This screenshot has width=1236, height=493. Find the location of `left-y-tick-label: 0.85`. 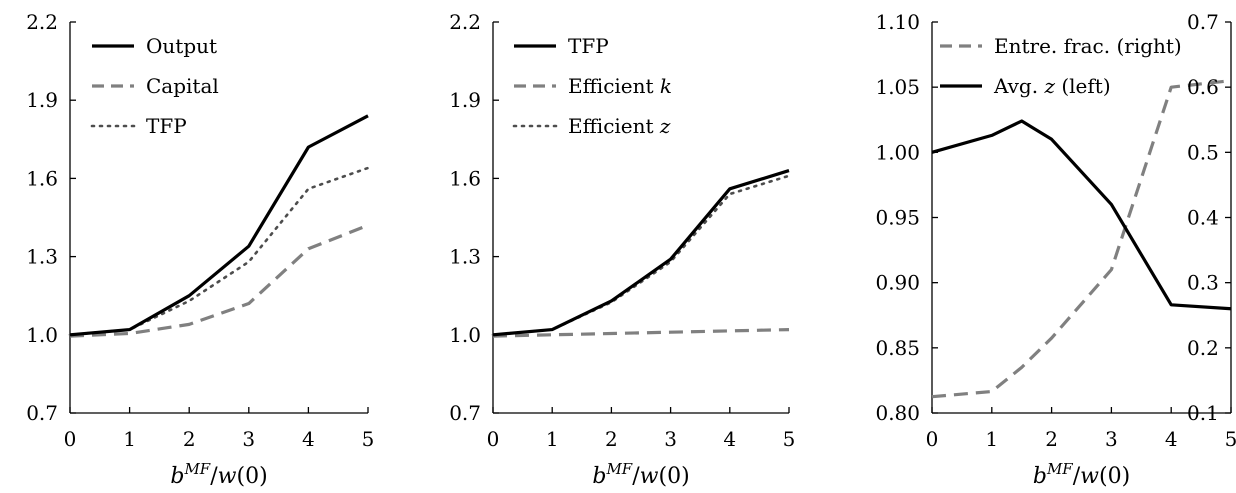

left-y-tick-label: 0.85 is located at coordinates (897, 348).